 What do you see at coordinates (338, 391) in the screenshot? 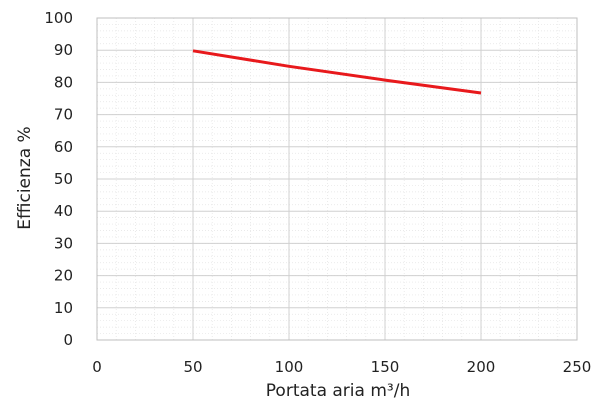
I see `x-axis-title: Portata aria m³/h` at bounding box center [338, 391].